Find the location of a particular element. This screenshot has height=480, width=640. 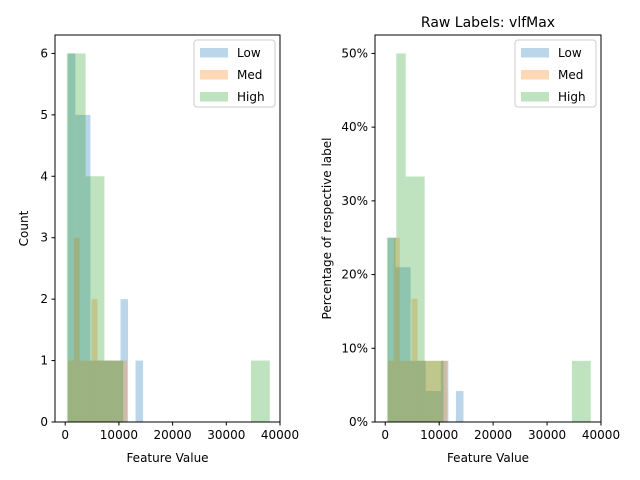

count-histogram-y-tick-label: 6 is located at coordinates (44, 53).